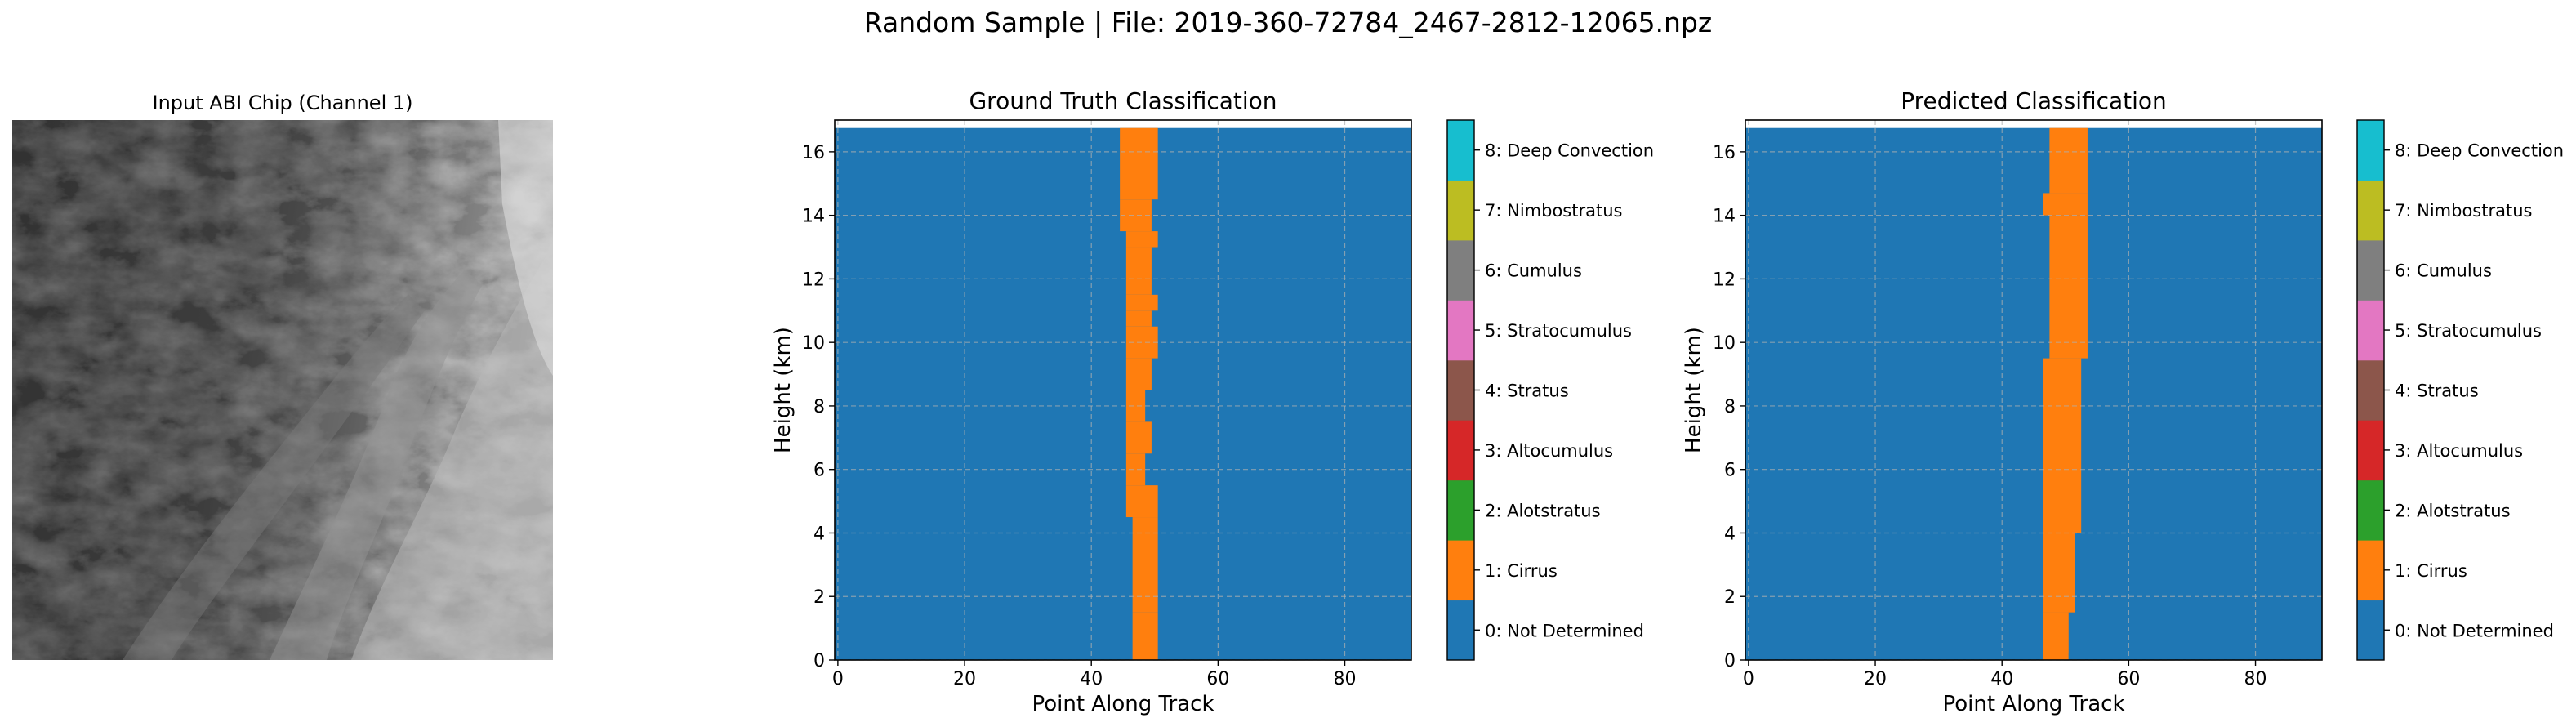 Image resolution: width=2576 pixels, height=727 pixels. Describe the element at coordinates (1091, 679) in the screenshot. I see `ground-truth-xtick-label: 40` at that location.